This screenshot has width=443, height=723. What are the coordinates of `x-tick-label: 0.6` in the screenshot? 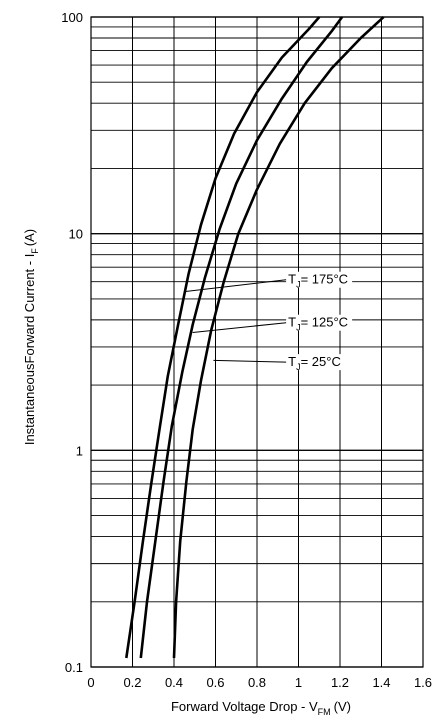 It's located at (215, 682).